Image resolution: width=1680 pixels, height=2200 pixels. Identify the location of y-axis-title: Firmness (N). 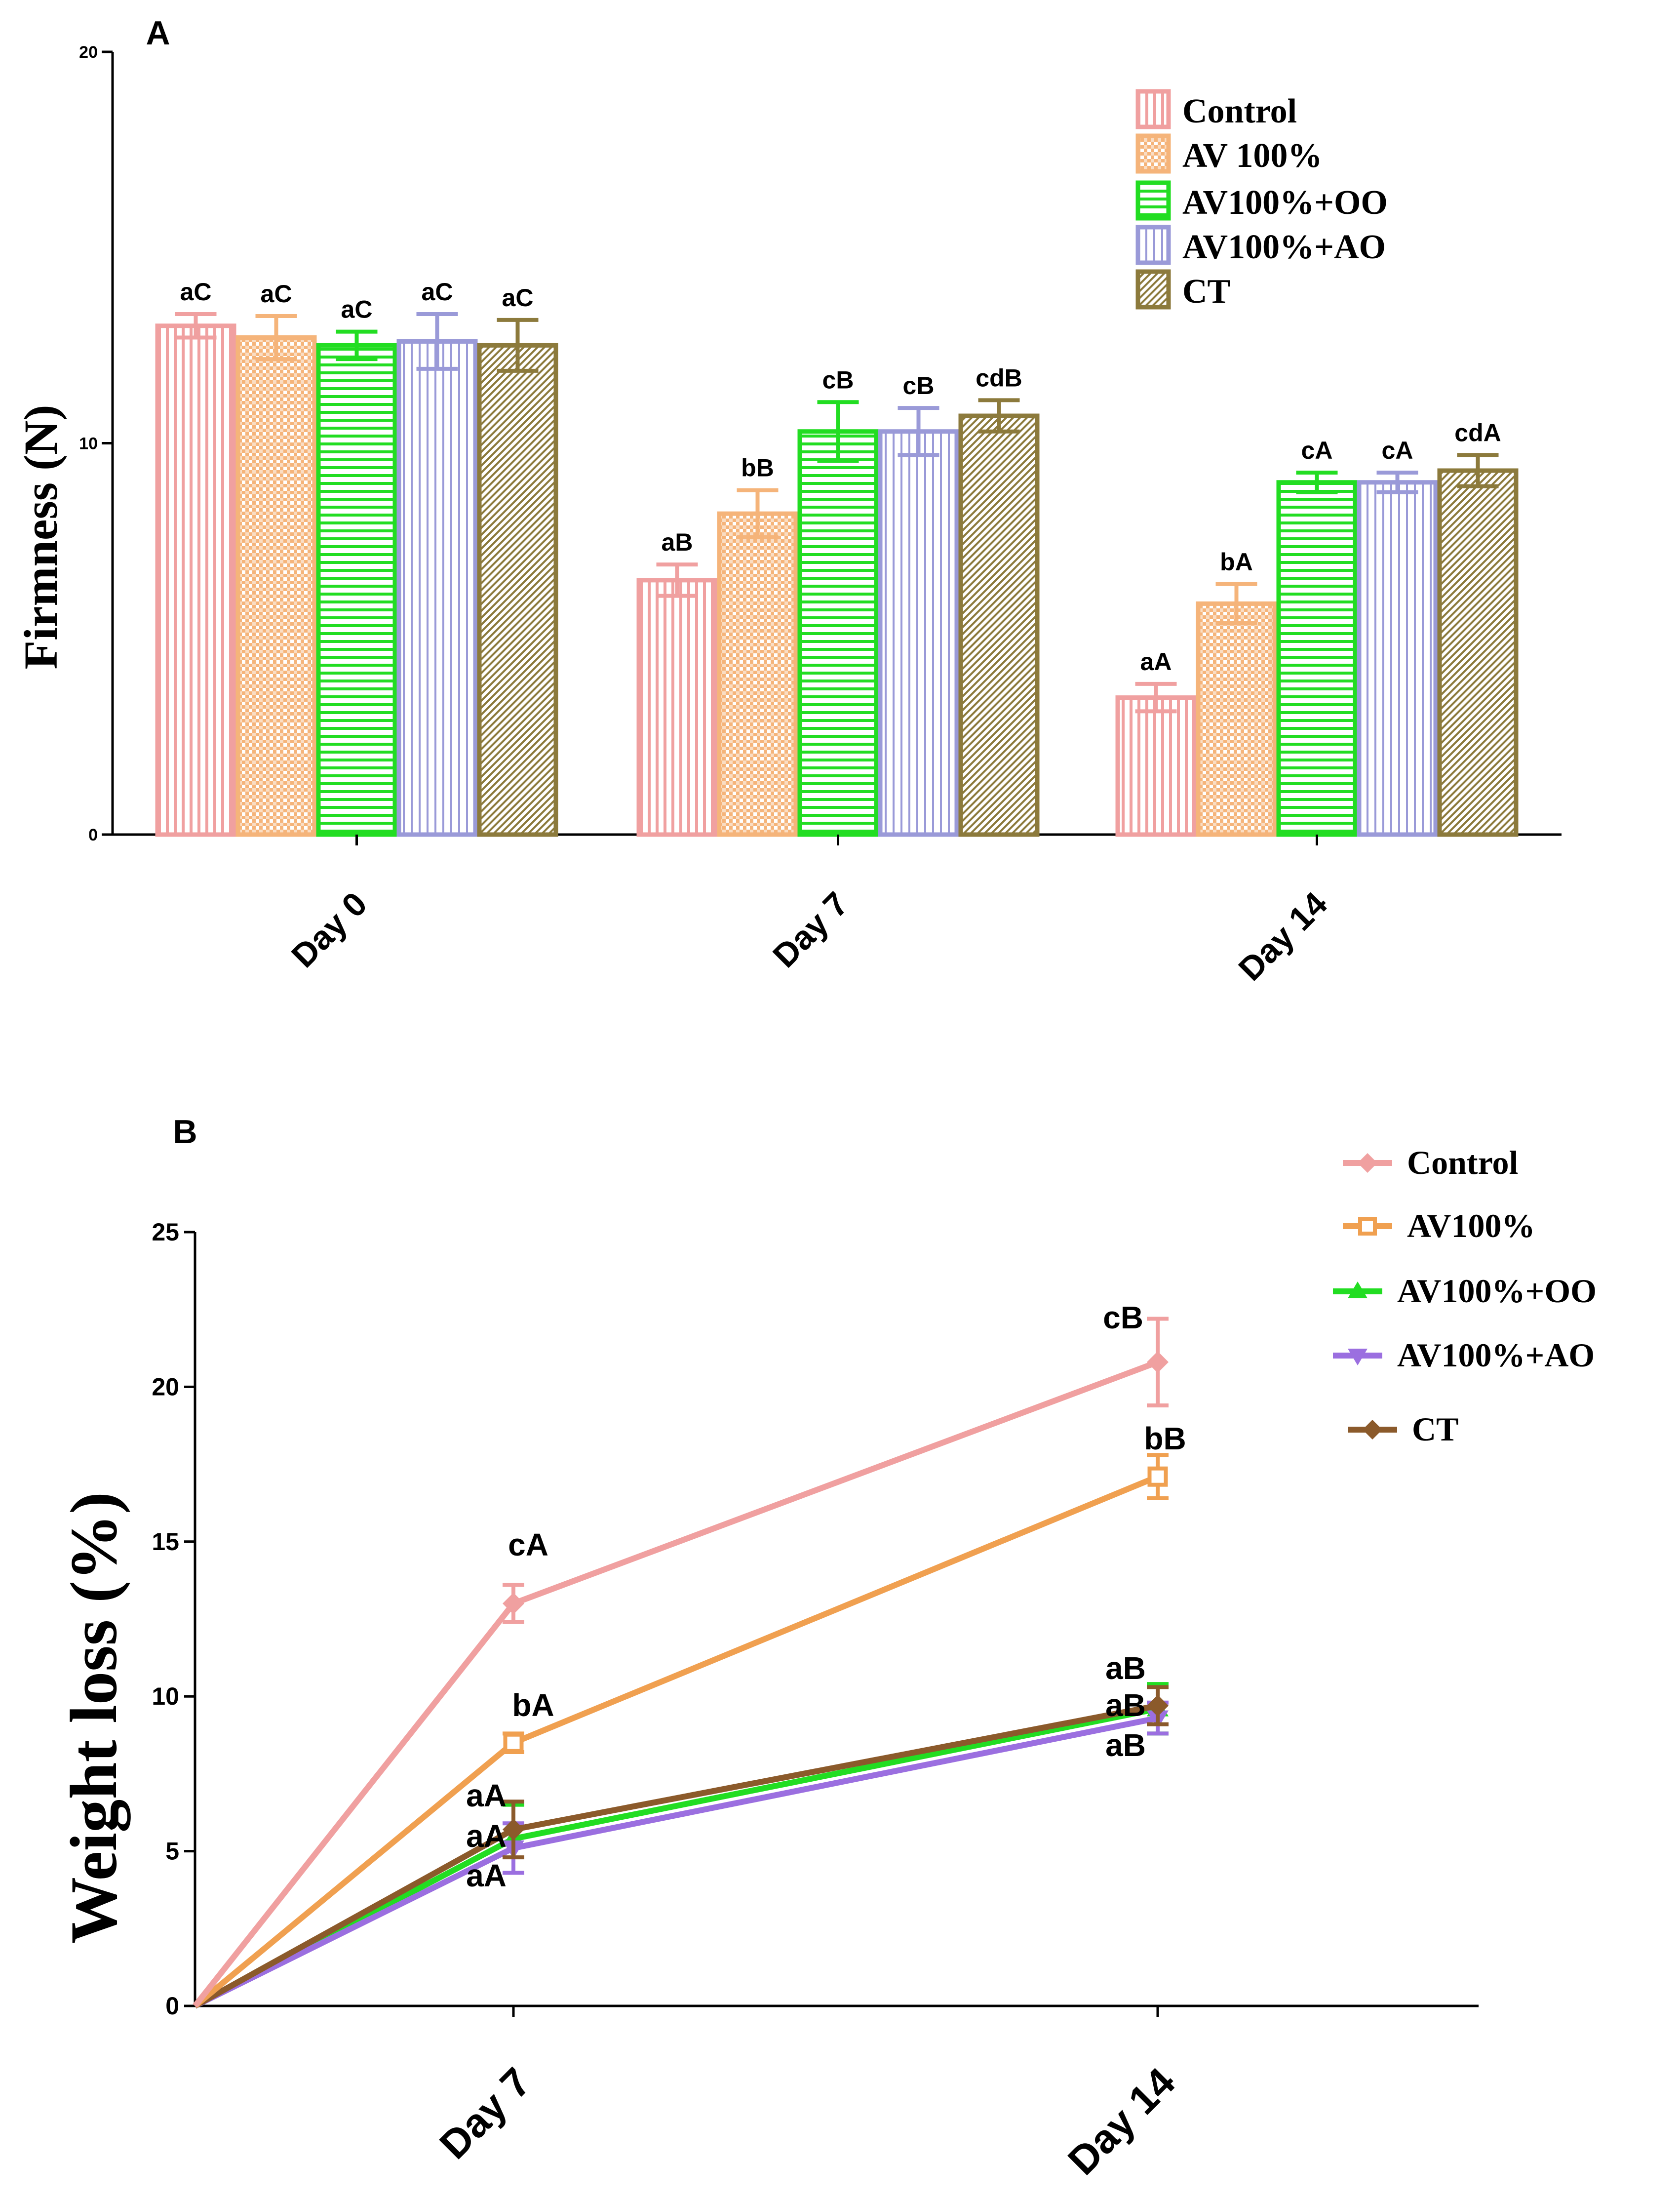
(40, 537).